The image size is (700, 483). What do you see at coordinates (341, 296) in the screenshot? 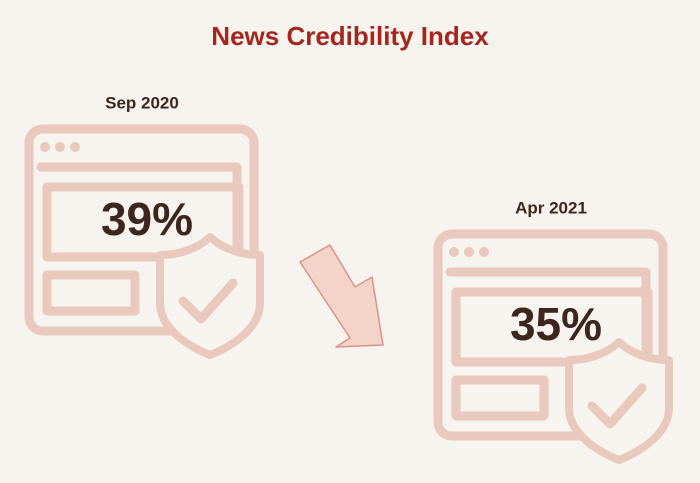
I see `arrow` at bounding box center [341, 296].